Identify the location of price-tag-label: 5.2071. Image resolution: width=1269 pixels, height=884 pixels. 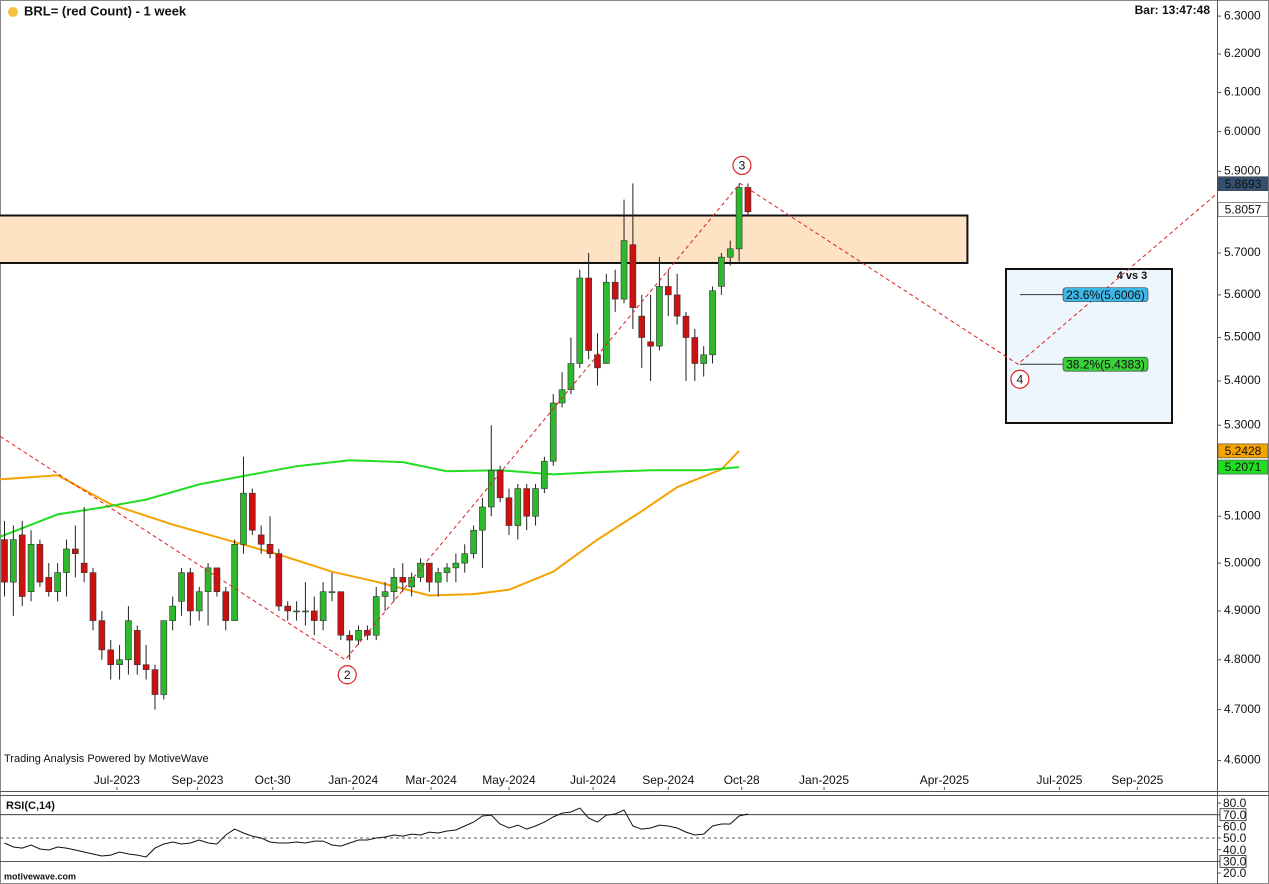
(1243, 467).